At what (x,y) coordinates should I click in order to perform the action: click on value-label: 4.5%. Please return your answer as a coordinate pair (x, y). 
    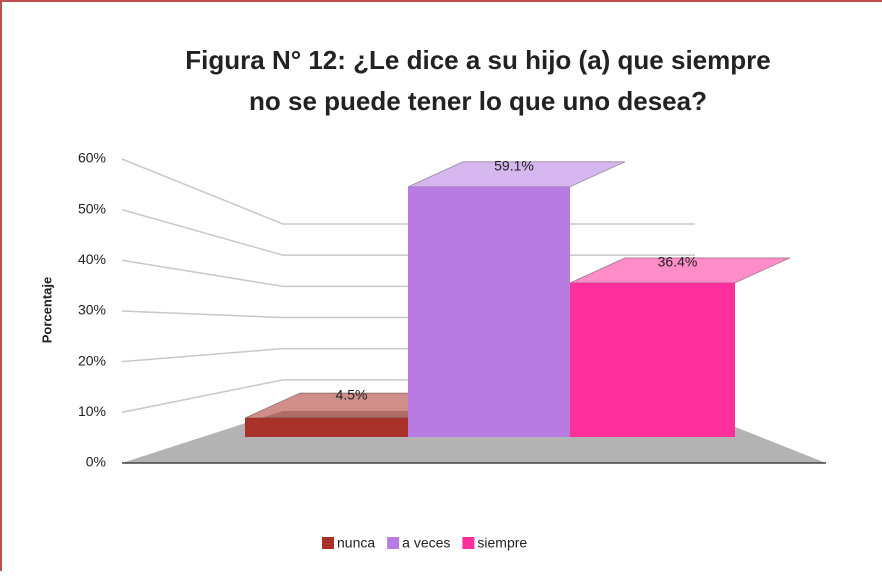
    Looking at the image, I should click on (352, 395).